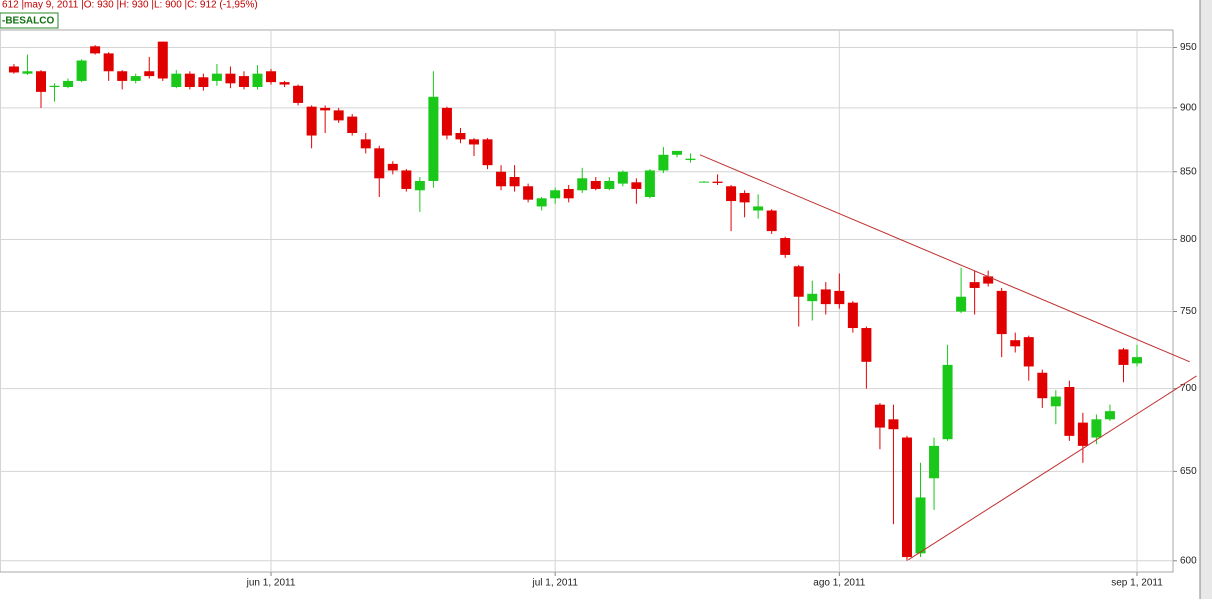 This screenshot has width=1212, height=604. What do you see at coordinates (1206, 299) in the screenshot?
I see `side-strip` at bounding box center [1206, 299].